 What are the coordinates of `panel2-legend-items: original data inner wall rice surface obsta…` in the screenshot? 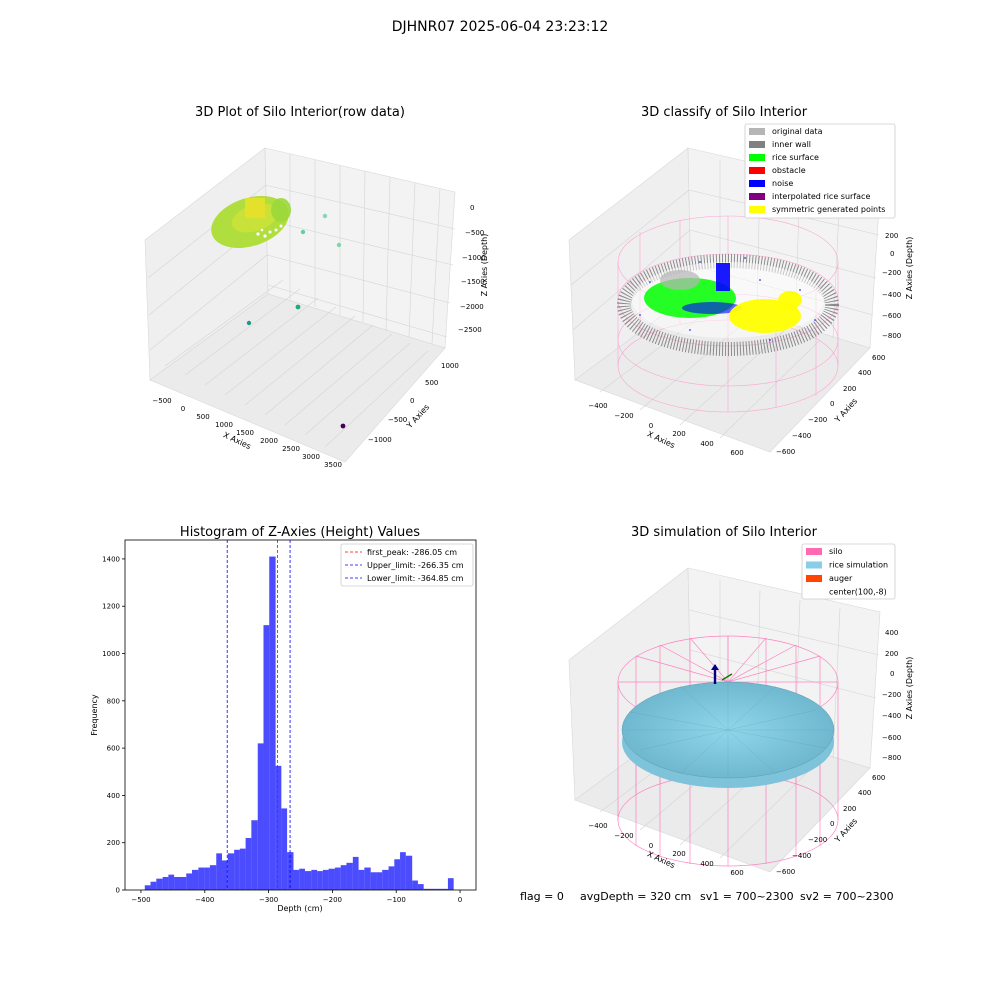 It's located at (817, 170).